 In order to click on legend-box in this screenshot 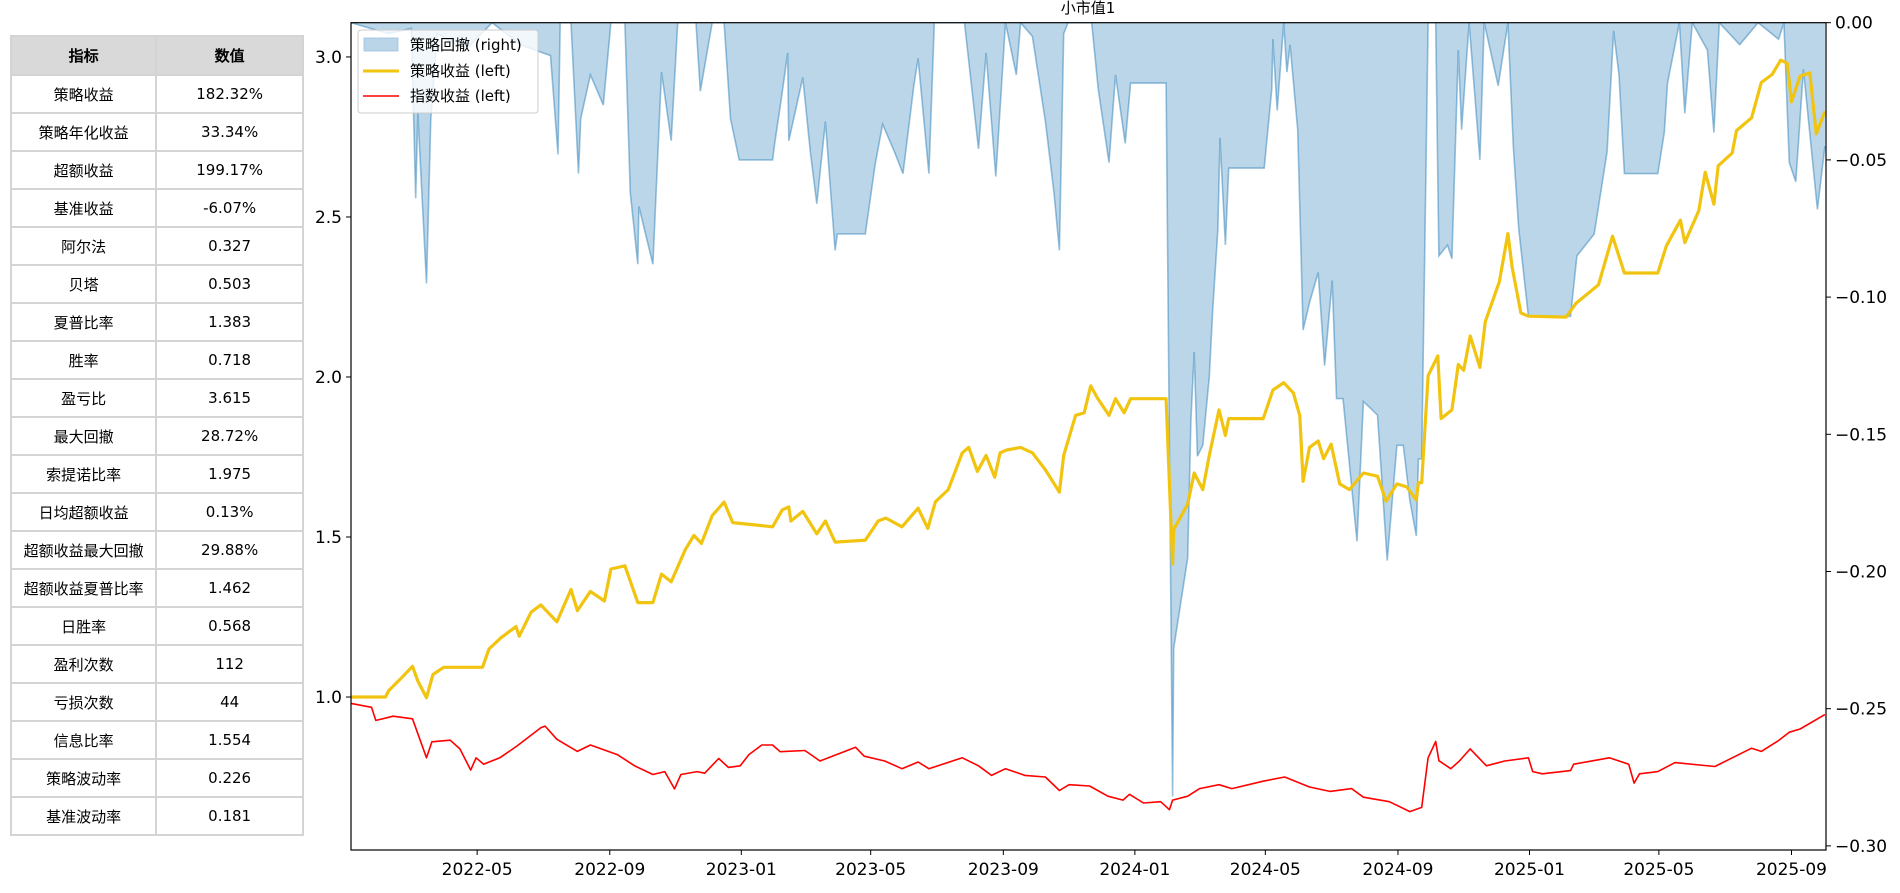, I will do `click(448, 71)`.